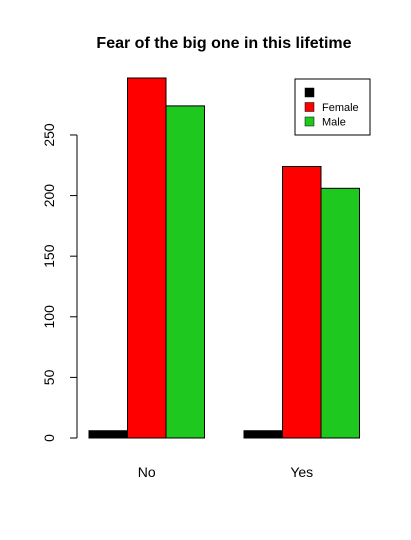 This screenshot has height=540, width=411. What do you see at coordinates (334, 123) in the screenshot?
I see `legend-label: Male` at bounding box center [334, 123].